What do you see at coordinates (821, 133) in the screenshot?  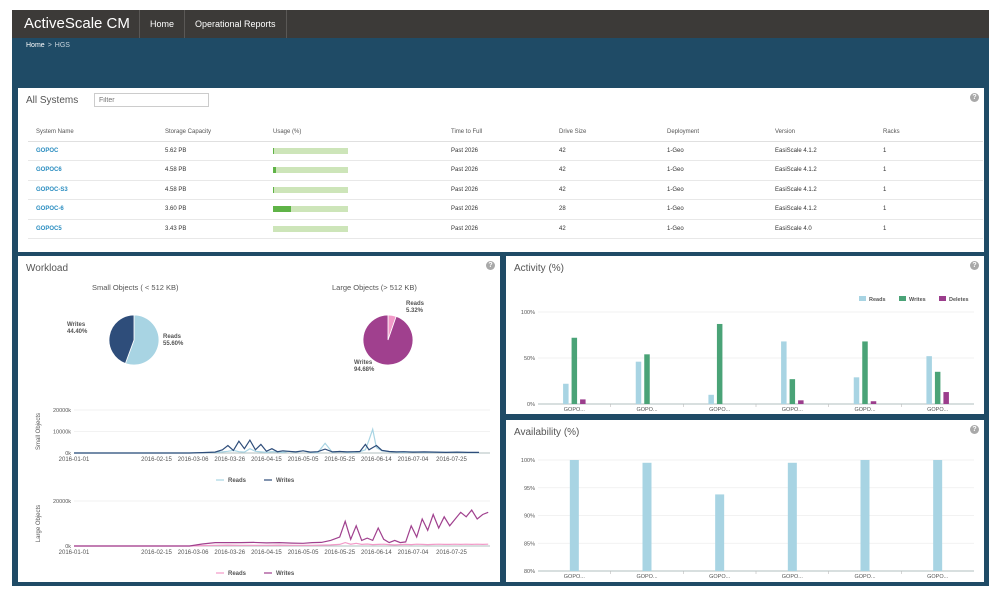 I see `col-version: Version` at bounding box center [821, 133].